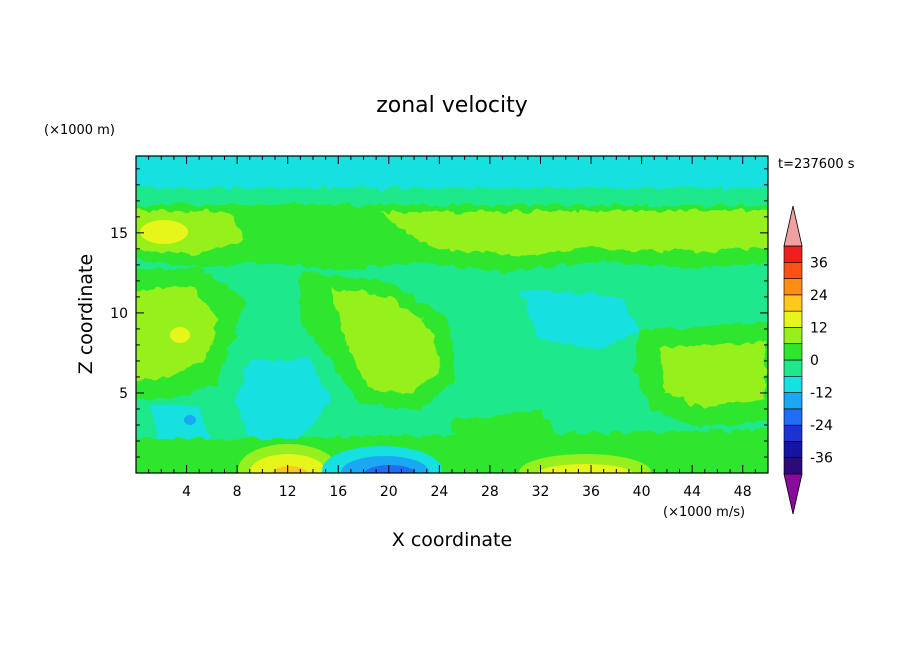 Image resolution: width=904 pixels, height=654 pixels. I want to click on colorbar: 36 24 12 0 -12 -24 -36, so click(808, 360).